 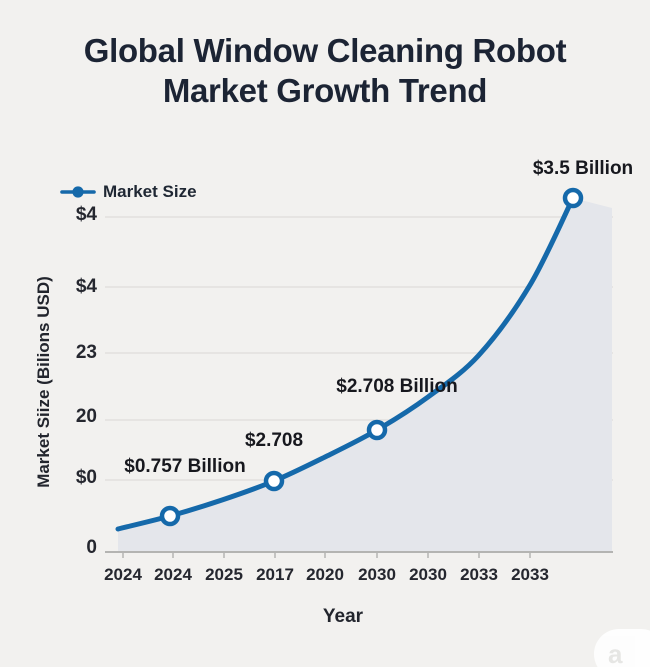 What do you see at coordinates (325, 50) in the screenshot?
I see `chart-title-line1: Global Window Cleaning Robot` at bounding box center [325, 50].